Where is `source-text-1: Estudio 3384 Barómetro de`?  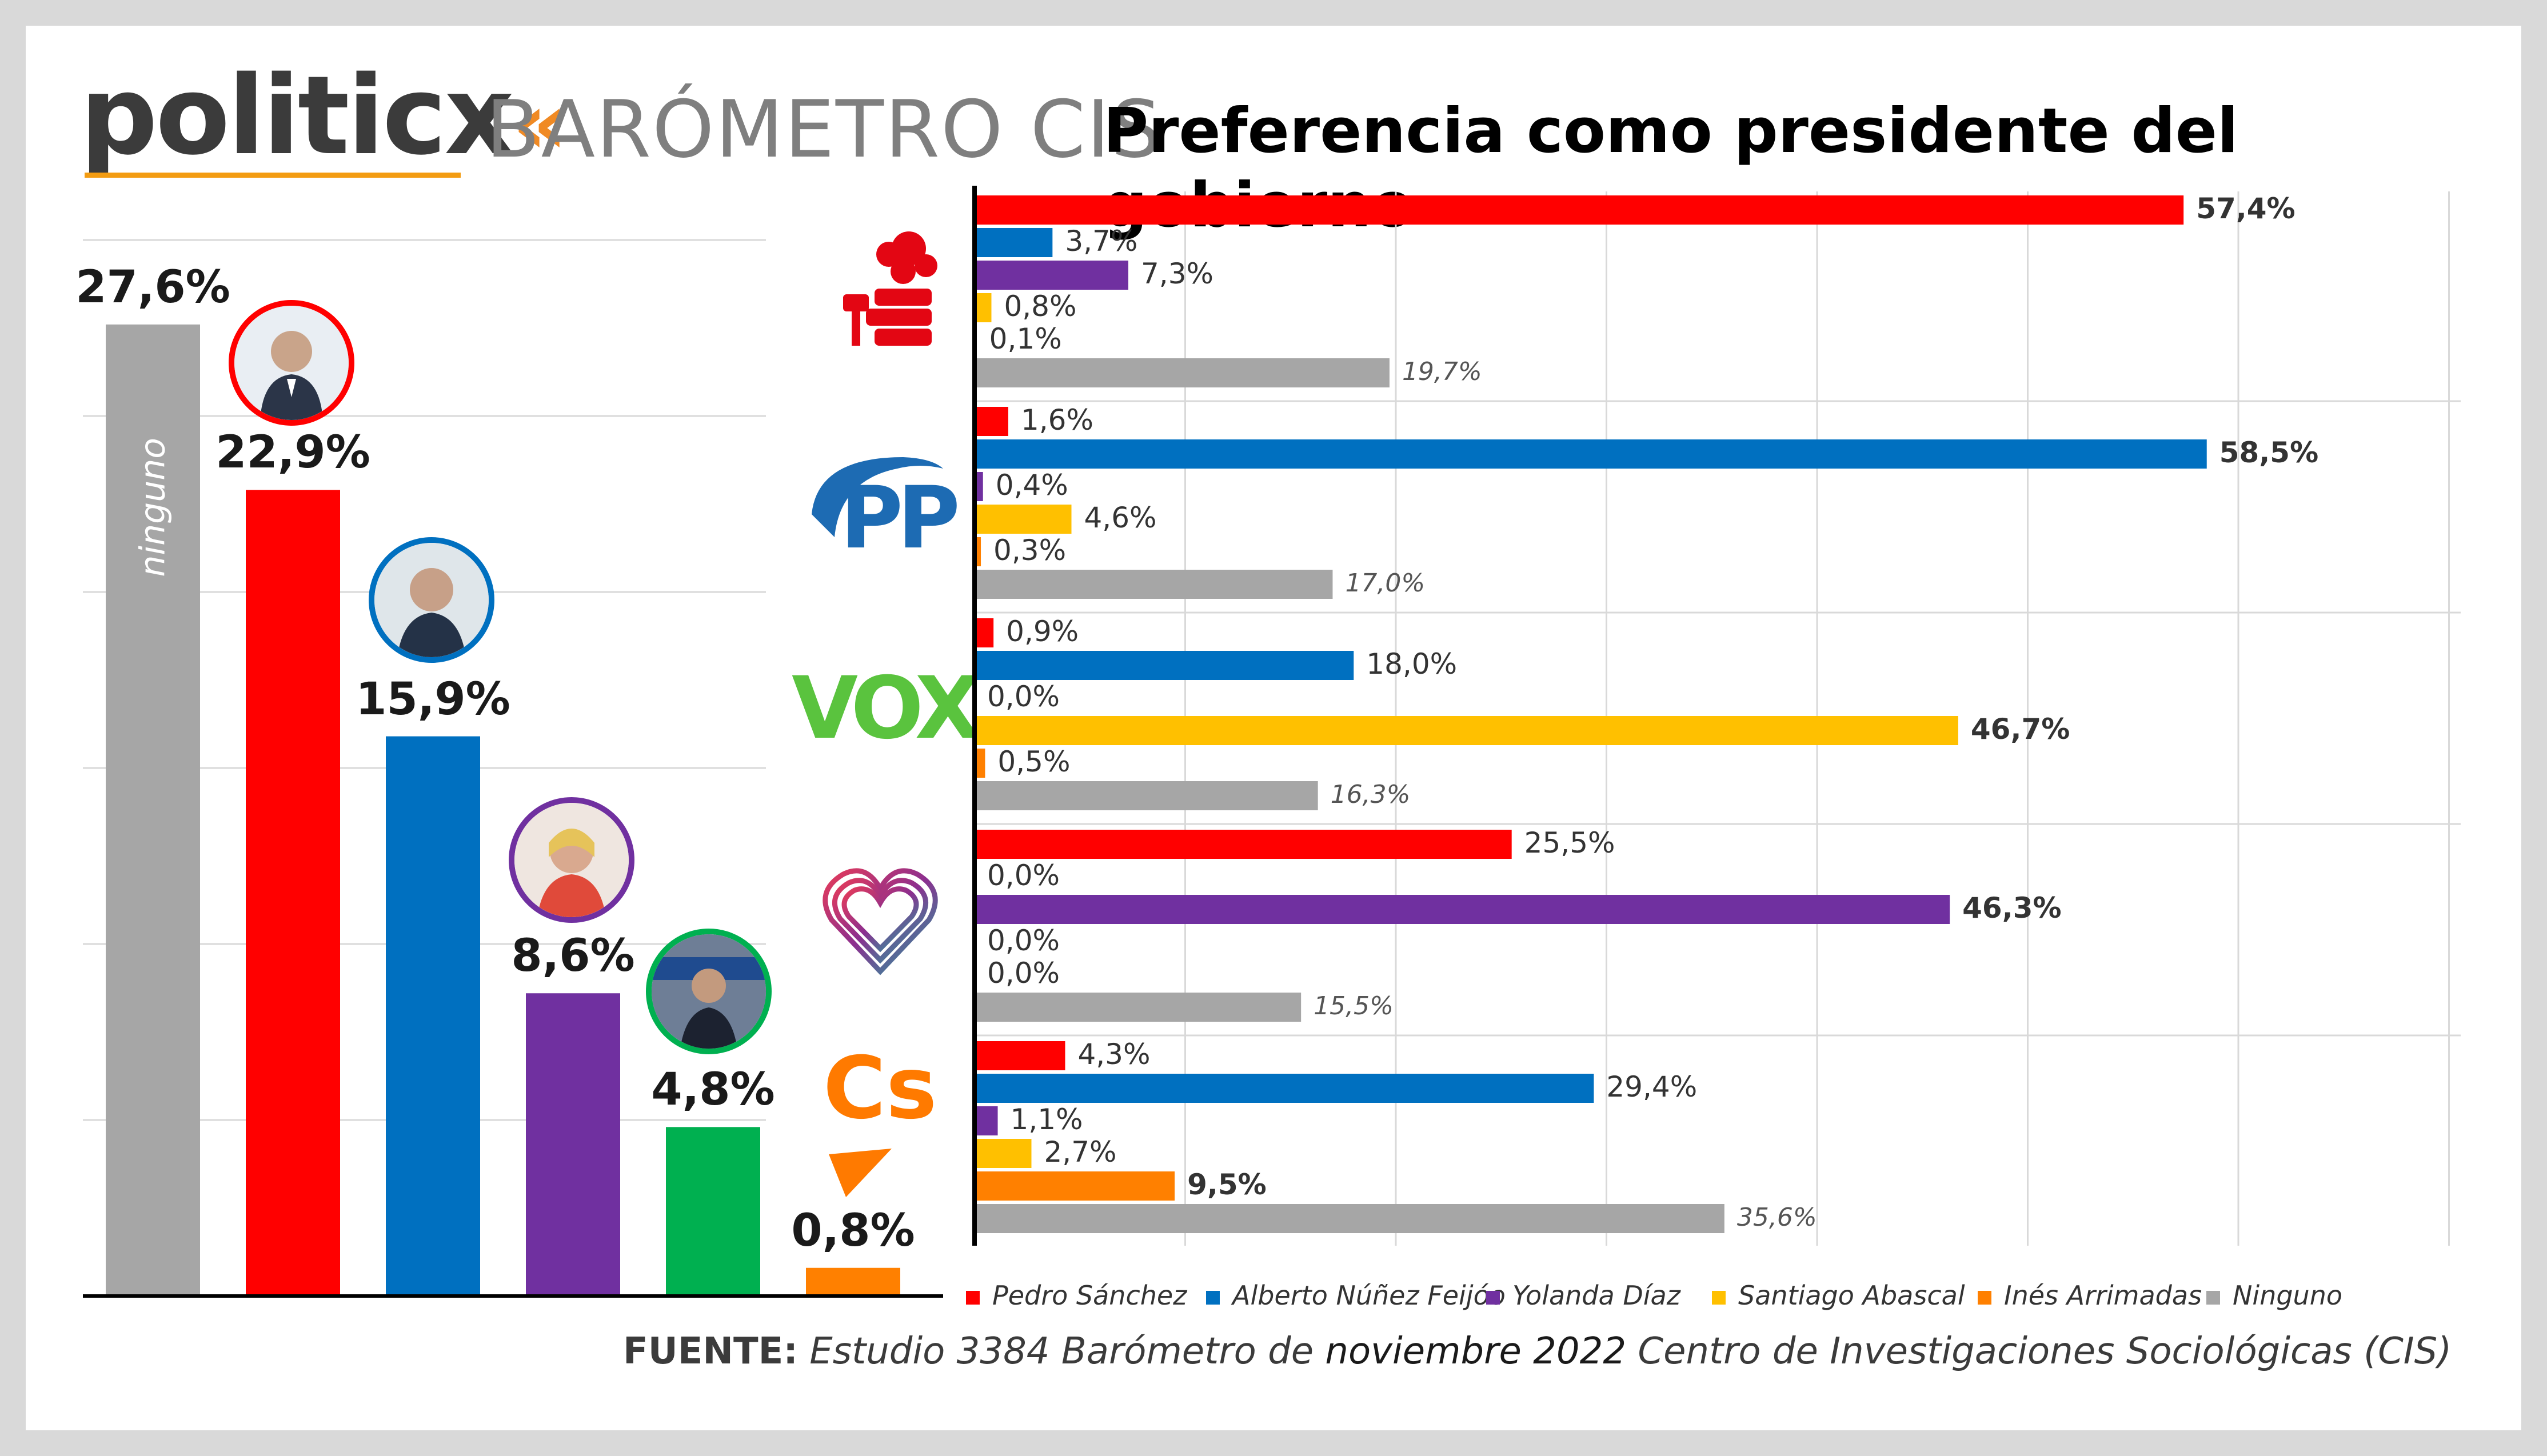 source-text-1: Estudio 3384 Barómetro de is located at coordinates (1061, 1351).